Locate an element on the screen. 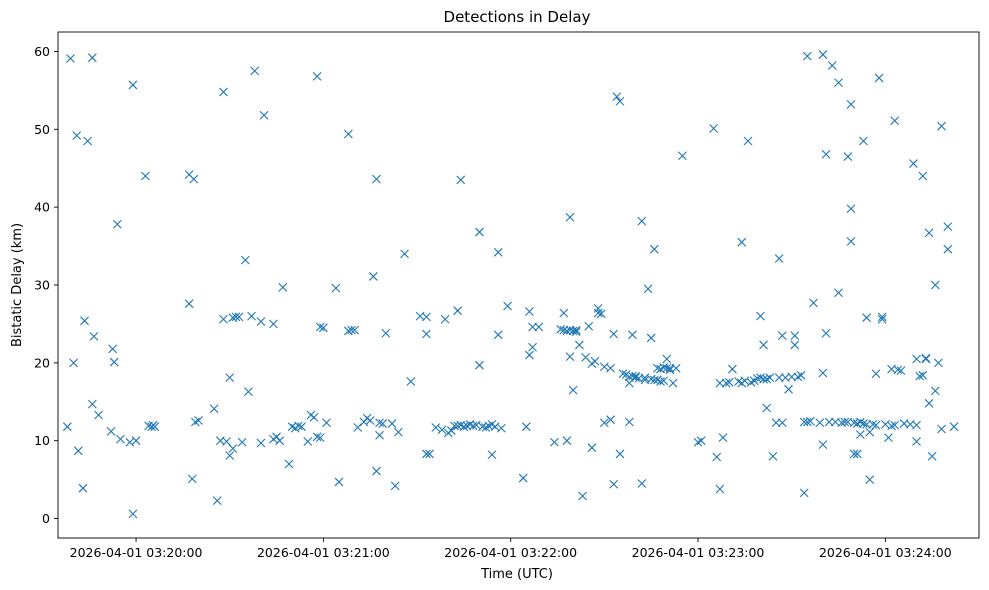  x-tick-label: 2026-04-01 03:24:00 is located at coordinates (885, 552).